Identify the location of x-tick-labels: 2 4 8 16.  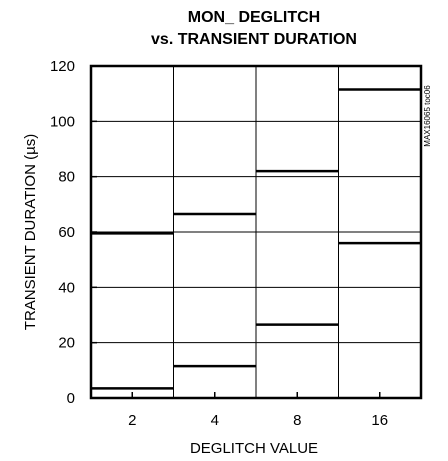
(258, 410).